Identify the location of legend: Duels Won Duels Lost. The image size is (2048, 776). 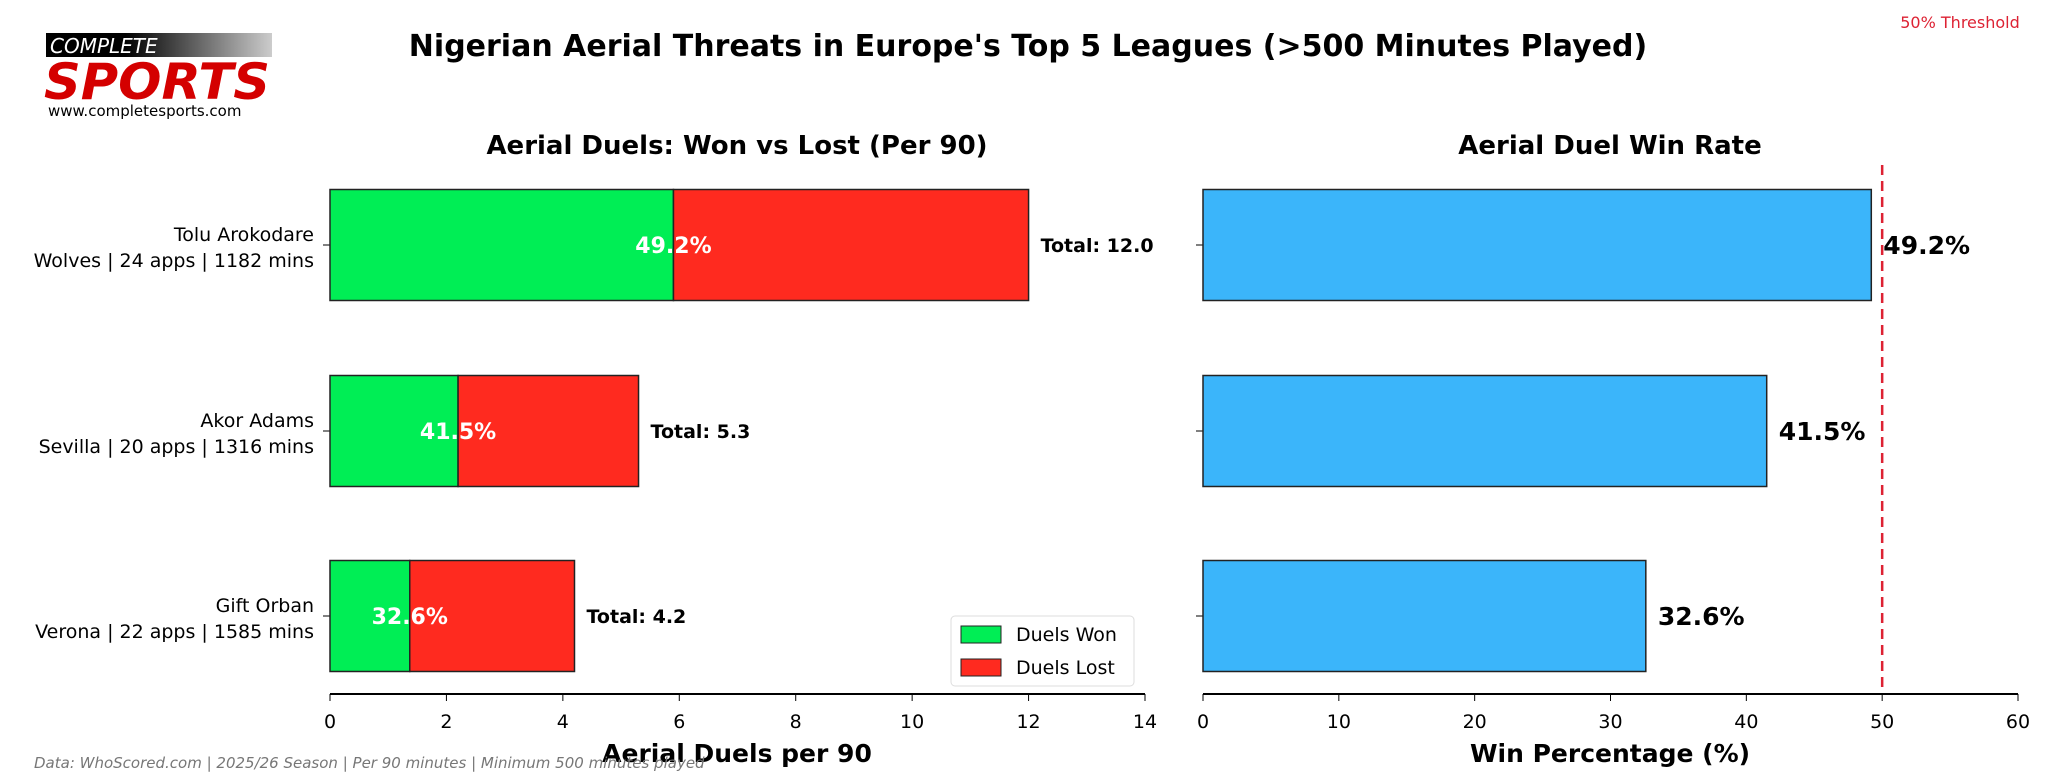
(1042, 651).